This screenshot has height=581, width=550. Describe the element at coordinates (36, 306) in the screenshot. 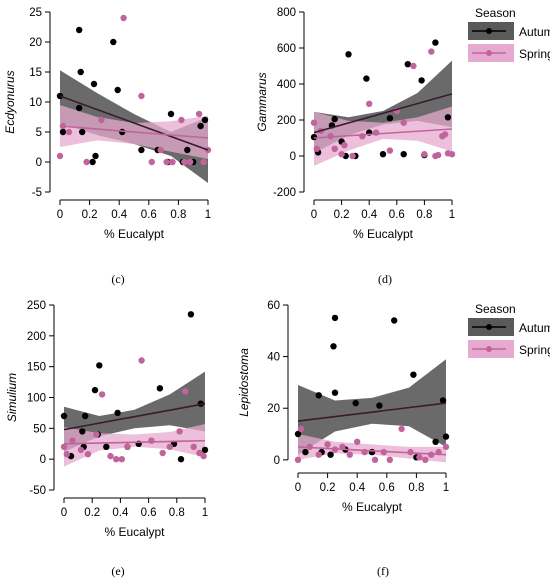

I see `y-tick-label: 250` at that location.